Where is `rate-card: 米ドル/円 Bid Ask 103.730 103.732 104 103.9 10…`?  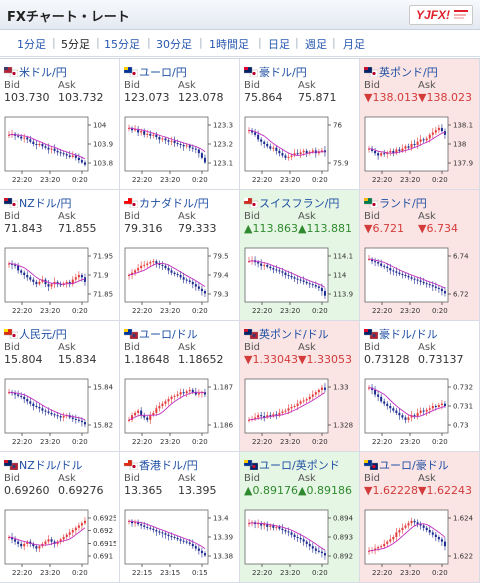
rate-card: 米ドル/円 Bid Ask 103.730 103.732 104 103.9 10… is located at coordinates (60, 124).